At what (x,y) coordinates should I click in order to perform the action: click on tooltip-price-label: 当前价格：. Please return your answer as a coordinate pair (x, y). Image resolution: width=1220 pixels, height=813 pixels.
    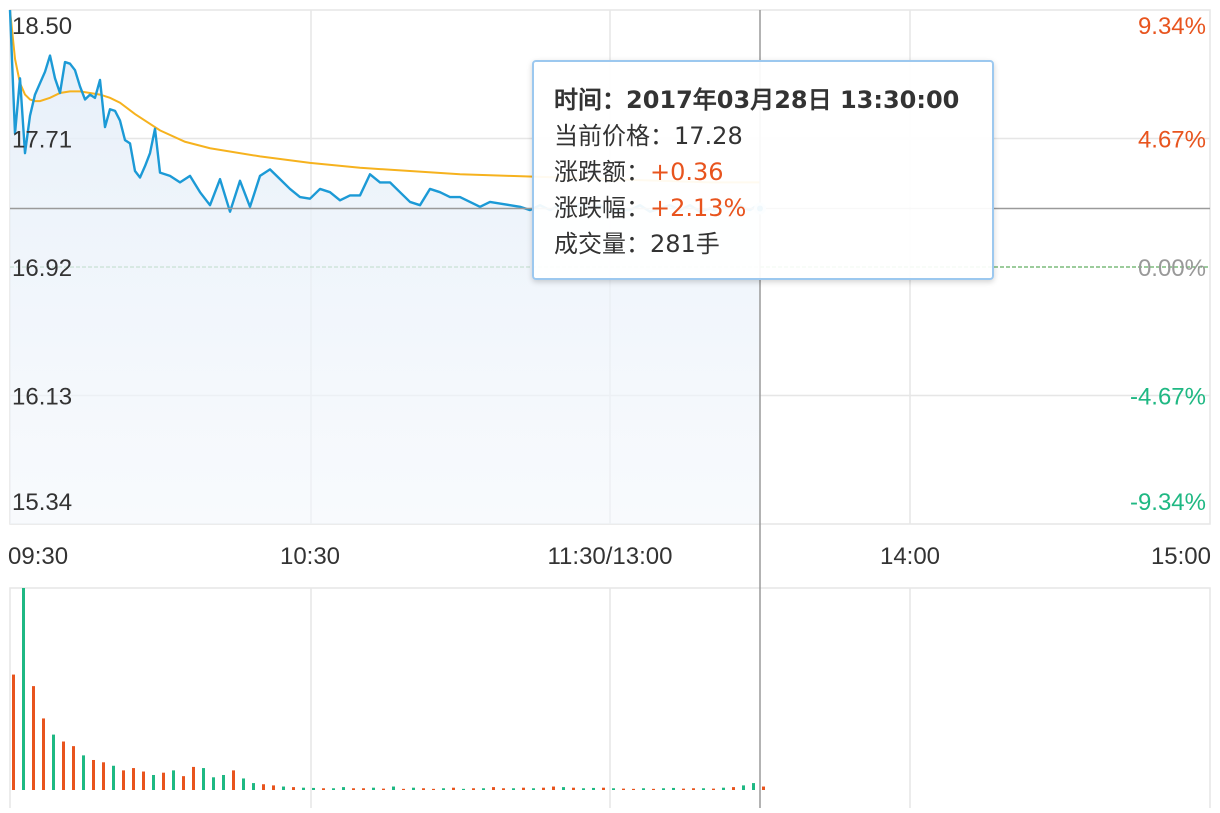
    Looking at the image, I should click on (614, 136).